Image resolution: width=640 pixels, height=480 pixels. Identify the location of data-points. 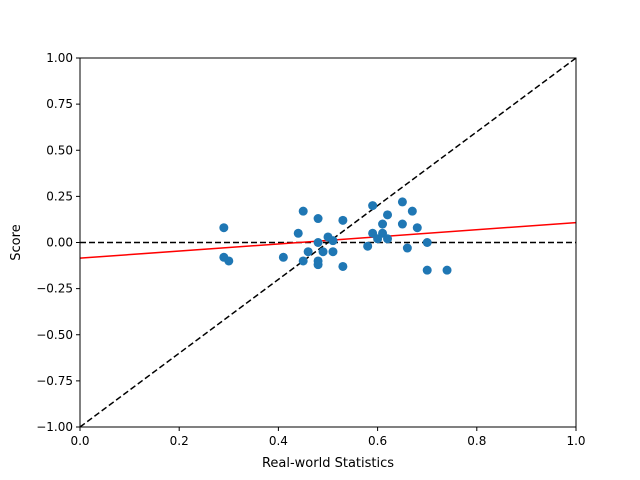
(335, 236).